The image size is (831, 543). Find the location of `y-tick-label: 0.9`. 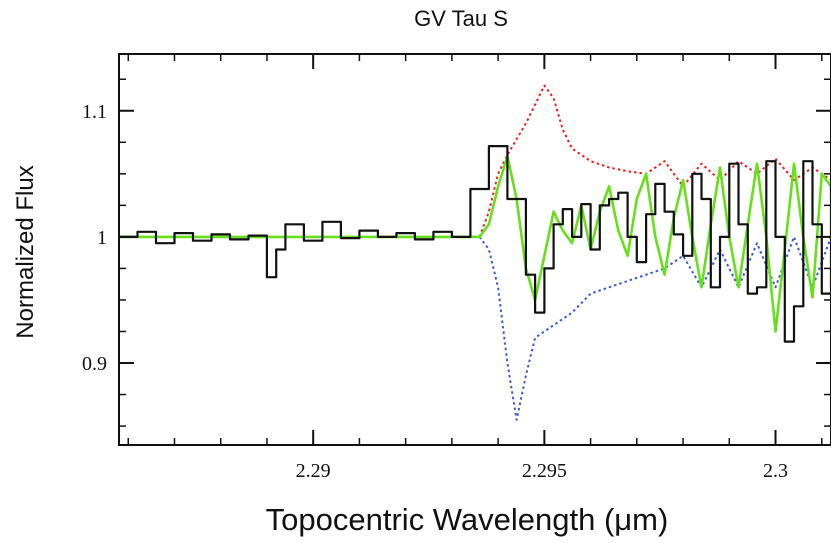

y-tick-label: 0.9 is located at coordinates (94, 364).